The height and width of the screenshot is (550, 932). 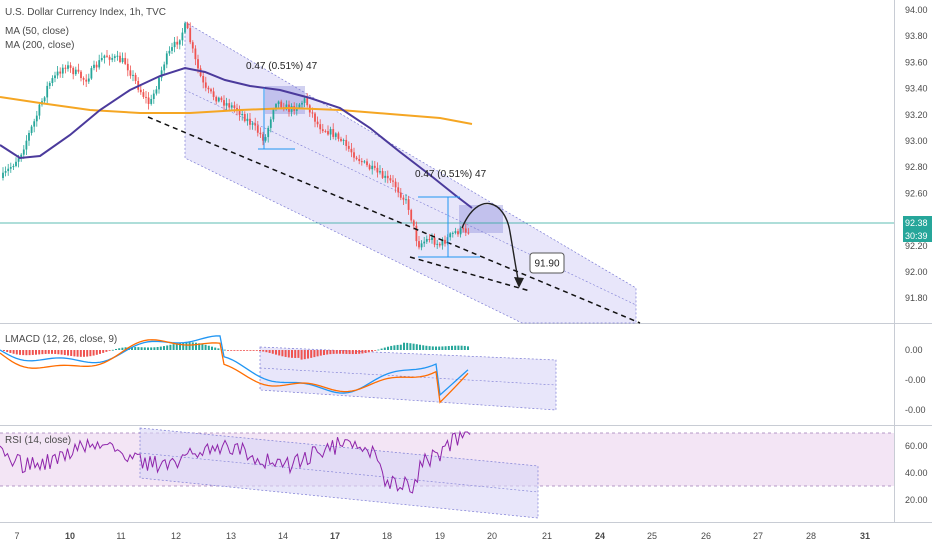 What do you see at coordinates (231, 536) in the screenshot?
I see `time-tick: 13` at bounding box center [231, 536].